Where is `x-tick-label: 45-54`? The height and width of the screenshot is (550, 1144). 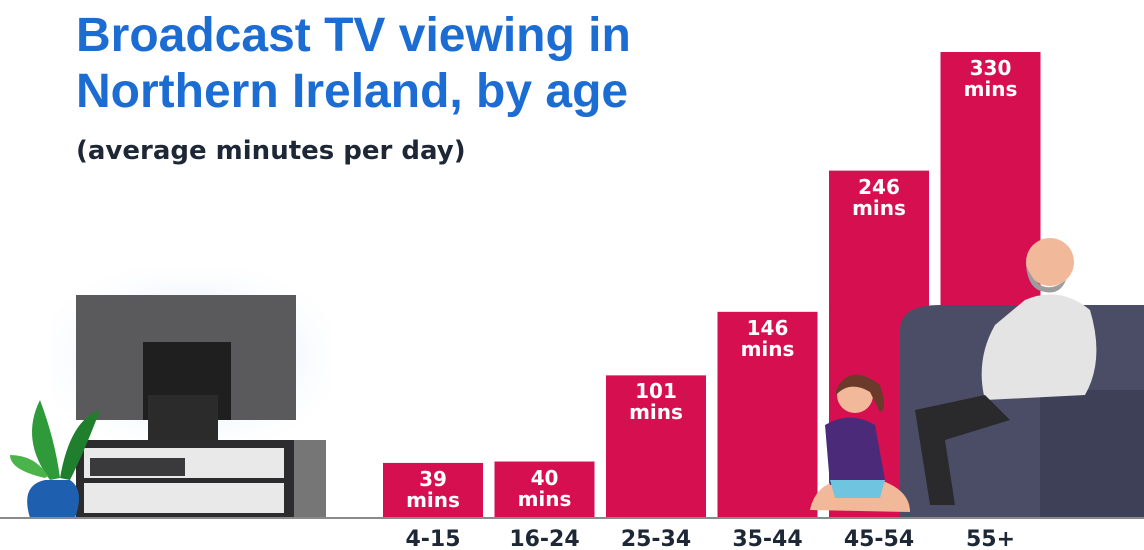
x-tick-label: 45-54 is located at coordinates (879, 538).